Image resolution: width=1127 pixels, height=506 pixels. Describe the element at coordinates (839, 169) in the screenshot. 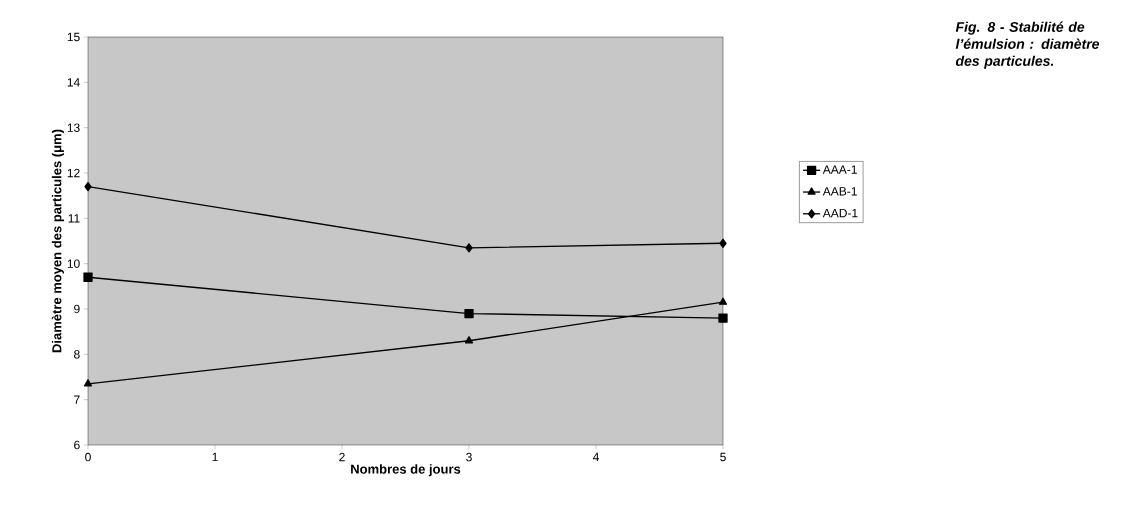

I see `legend-label: AAA-1` at that location.